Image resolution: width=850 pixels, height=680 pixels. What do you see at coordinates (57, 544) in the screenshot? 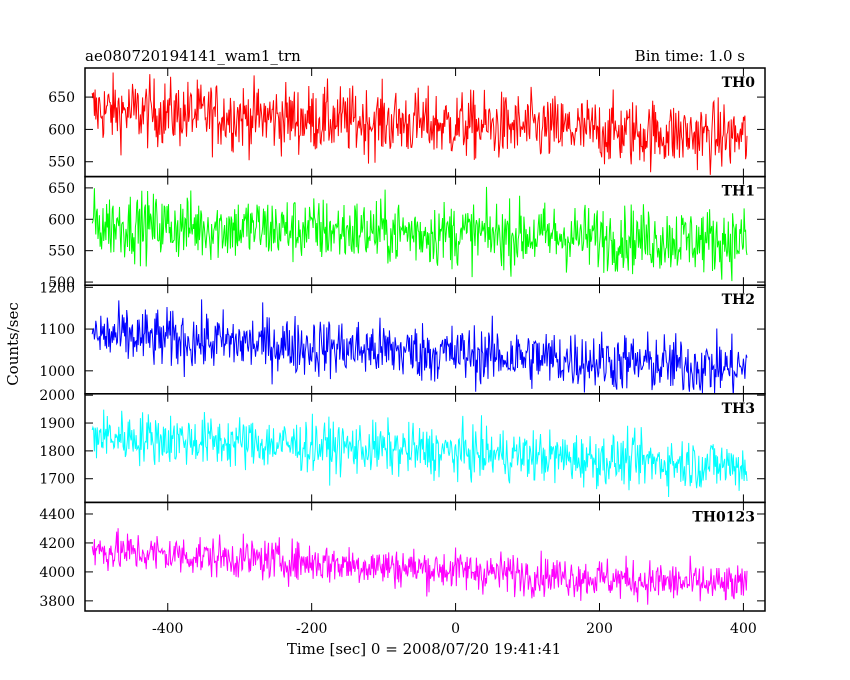
I see `y-tick-label: 4200` at bounding box center [57, 544].